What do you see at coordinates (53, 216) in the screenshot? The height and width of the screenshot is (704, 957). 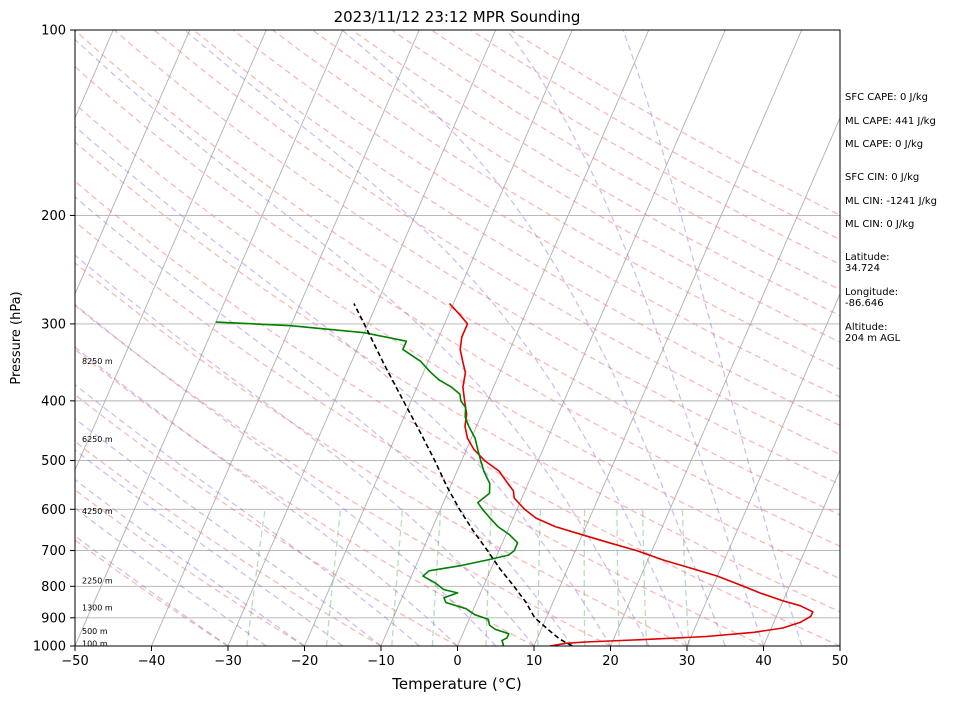 I see `y-tick-label: 200` at bounding box center [53, 216].